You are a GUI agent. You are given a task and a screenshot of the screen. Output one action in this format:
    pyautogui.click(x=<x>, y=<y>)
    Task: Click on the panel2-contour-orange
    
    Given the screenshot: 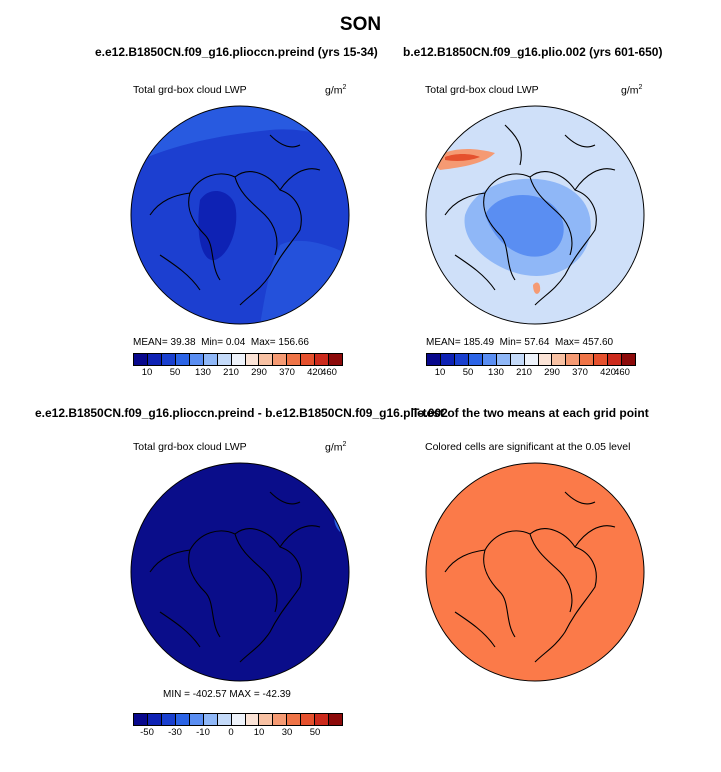 What is the action you would take?
    pyautogui.click(x=537, y=288)
    